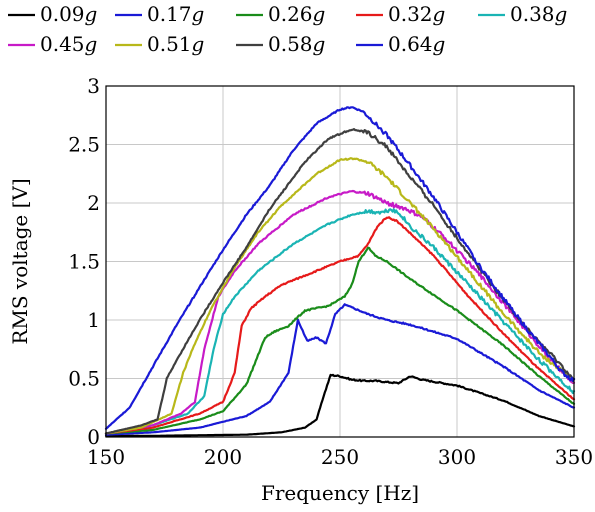  I want to click on legend-item-0.64g: 0.64g, so click(400, 44).